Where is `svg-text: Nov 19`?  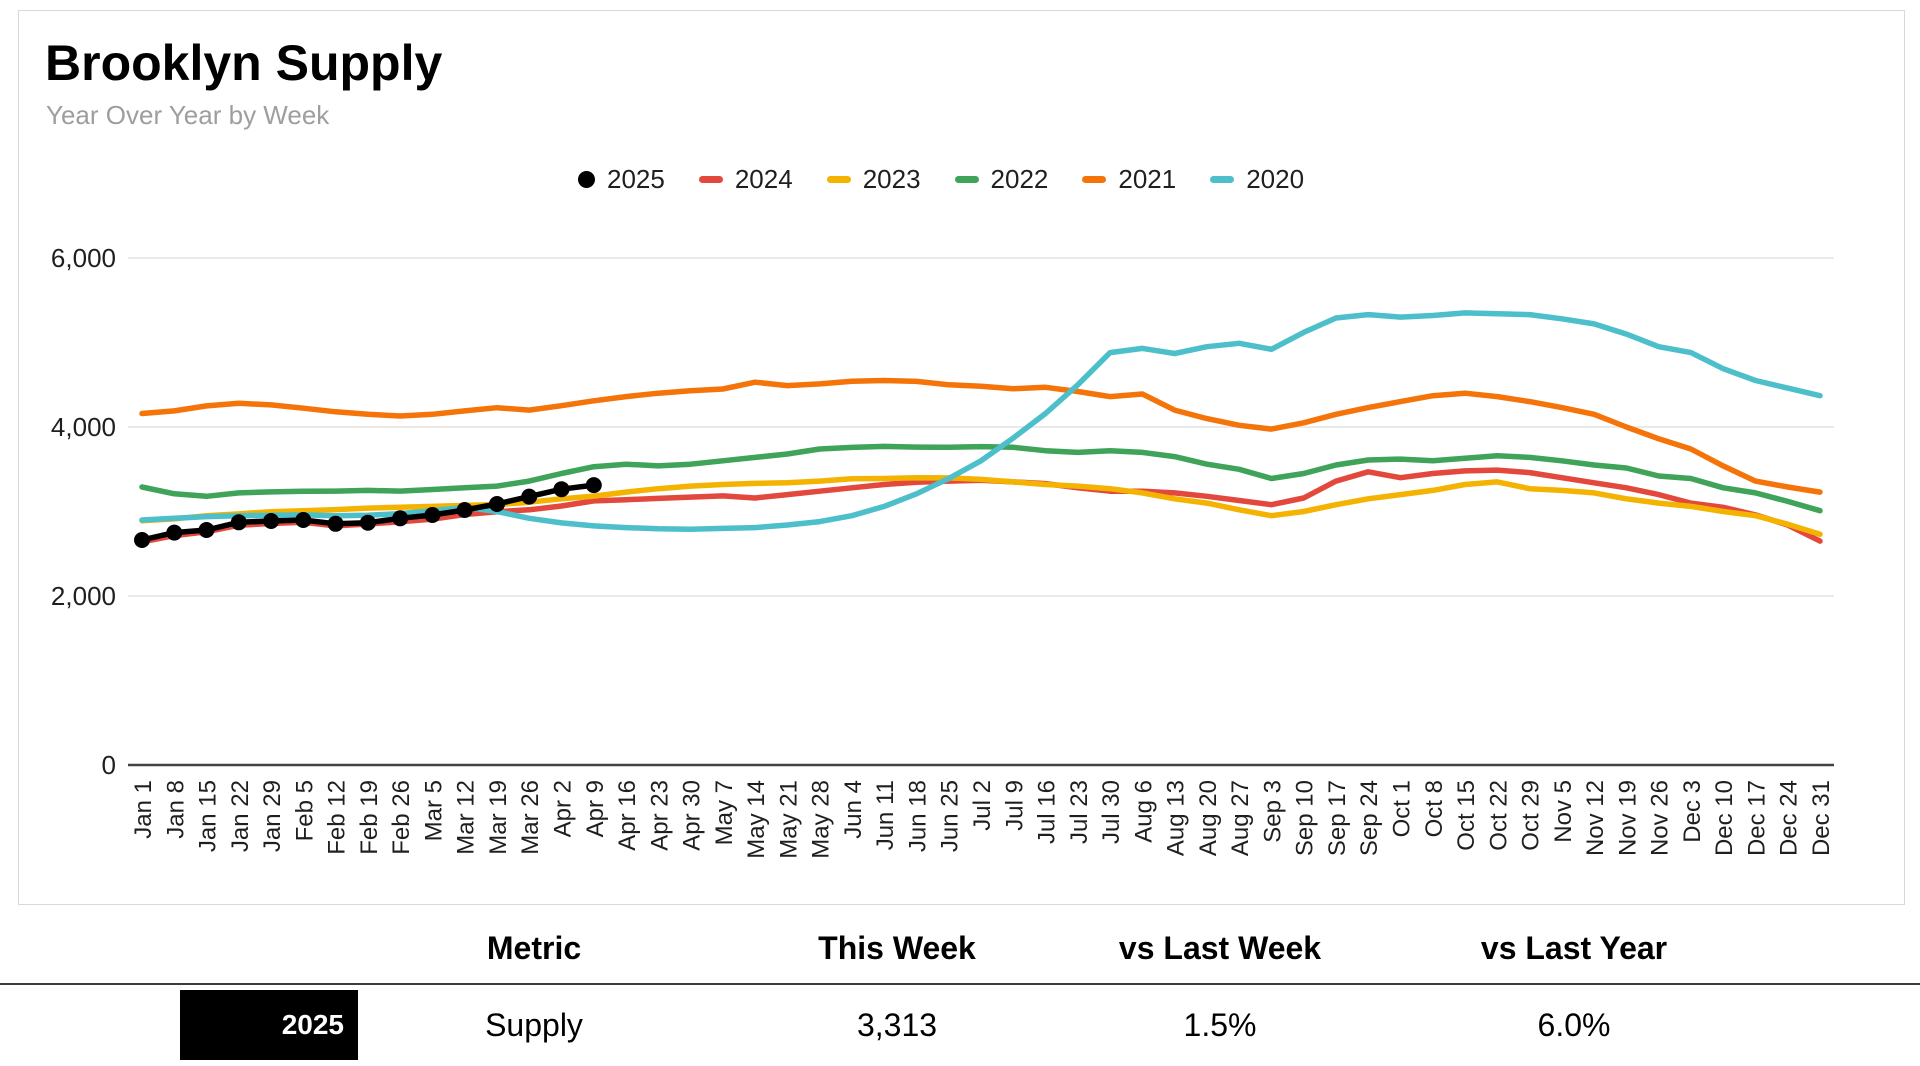 svg-text: Nov 19 is located at coordinates (1627, 818).